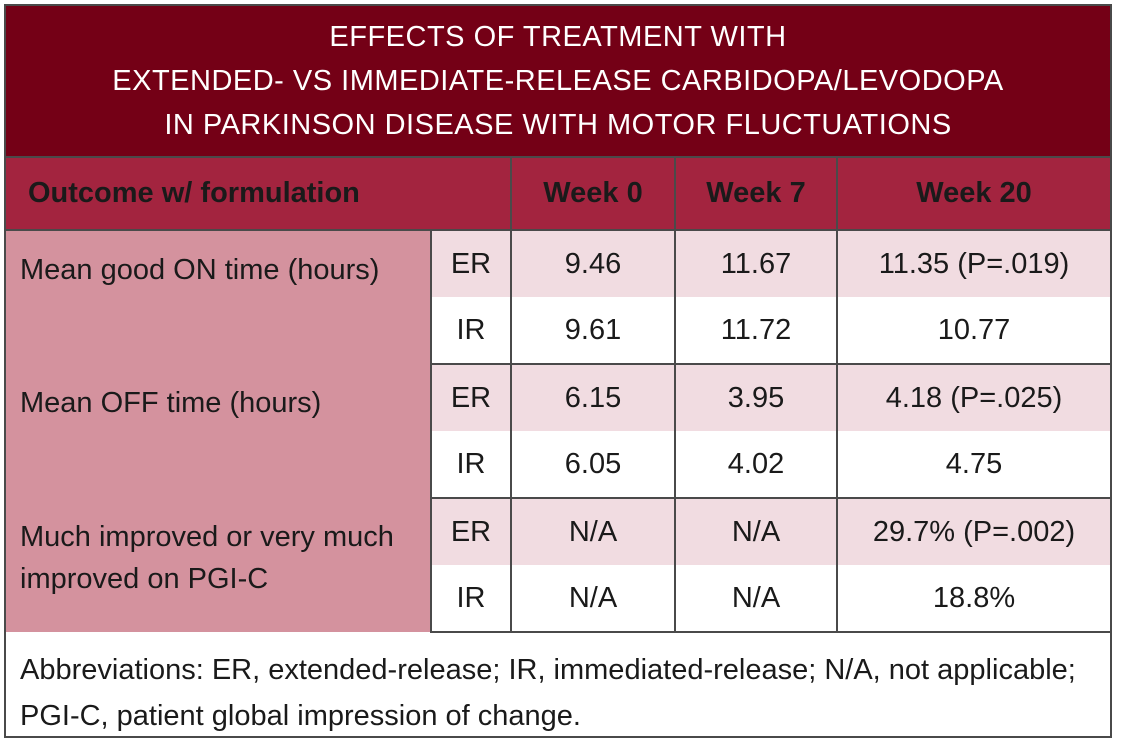  Describe the element at coordinates (593, 397) in the screenshot. I see `cell-week-0: 6.15` at that location.